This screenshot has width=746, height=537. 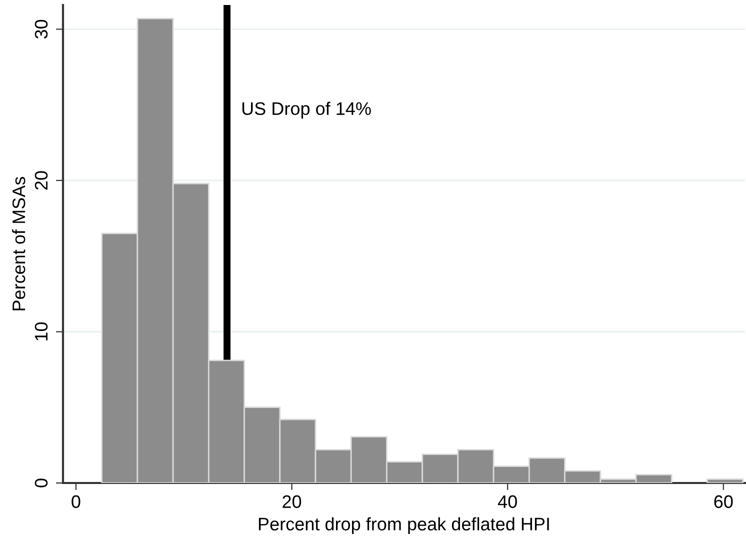 What do you see at coordinates (41, 29) in the screenshot?
I see `y-tick-label: 30` at bounding box center [41, 29].